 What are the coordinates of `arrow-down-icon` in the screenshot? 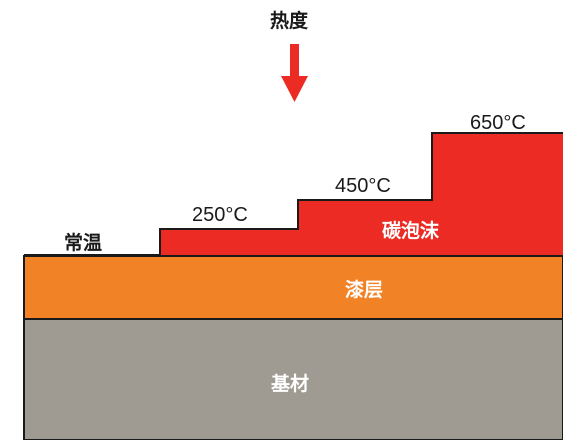 It's located at (294, 73).